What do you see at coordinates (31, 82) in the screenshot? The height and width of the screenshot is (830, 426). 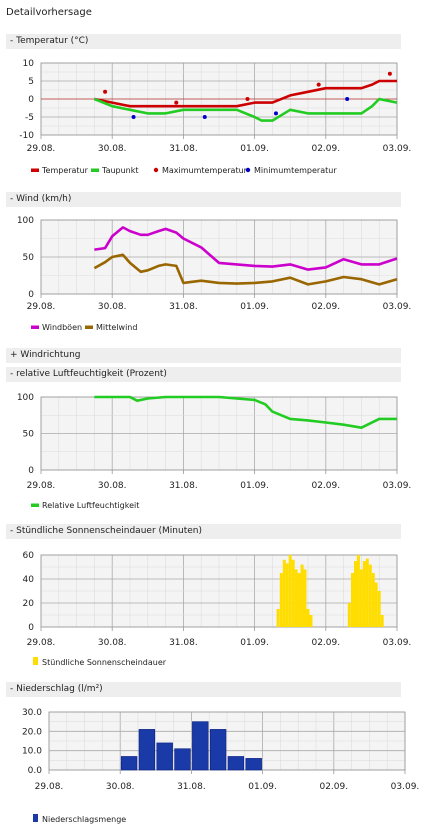 I see `y-tick-label: 5` at bounding box center [31, 82].